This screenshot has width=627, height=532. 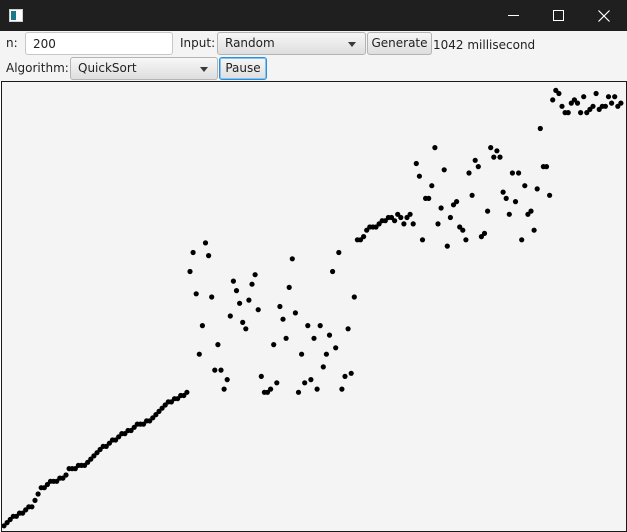 What do you see at coordinates (313, 15) in the screenshot?
I see `title-bar` at bounding box center [313, 15].